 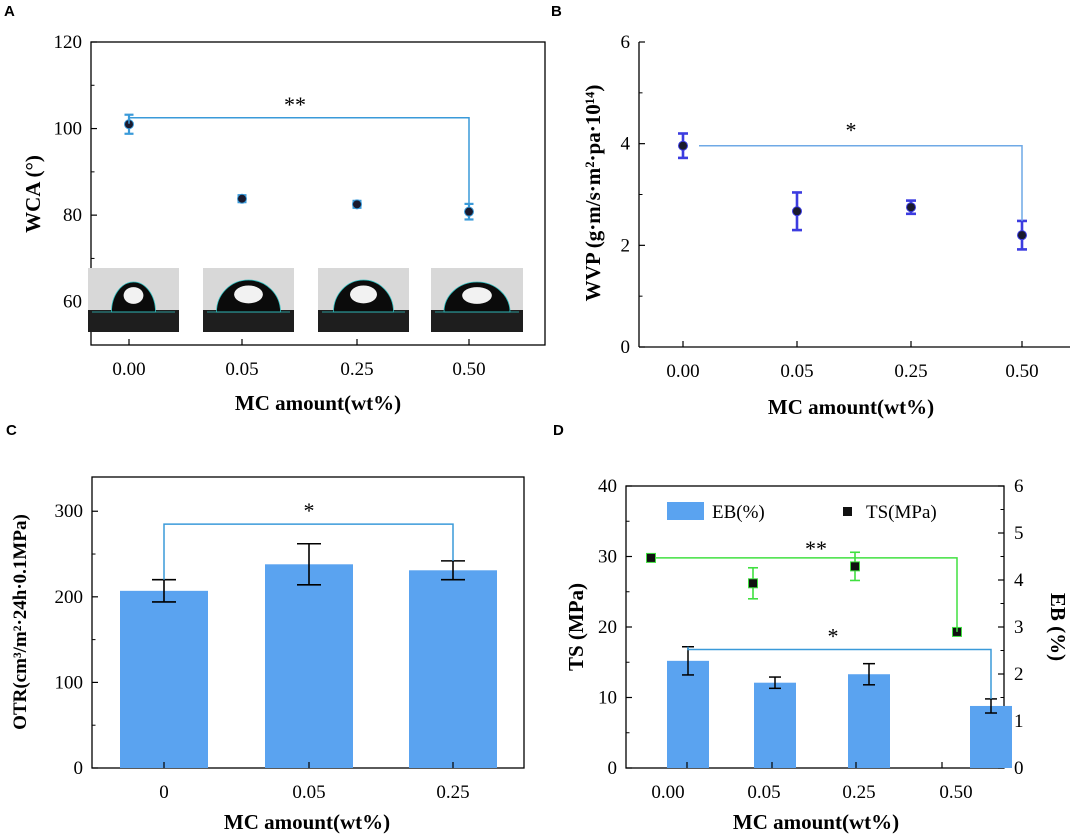 What do you see at coordinates (68, 42) in the screenshot?
I see `a-y-tick-label: 120` at bounding box center [68, 42].